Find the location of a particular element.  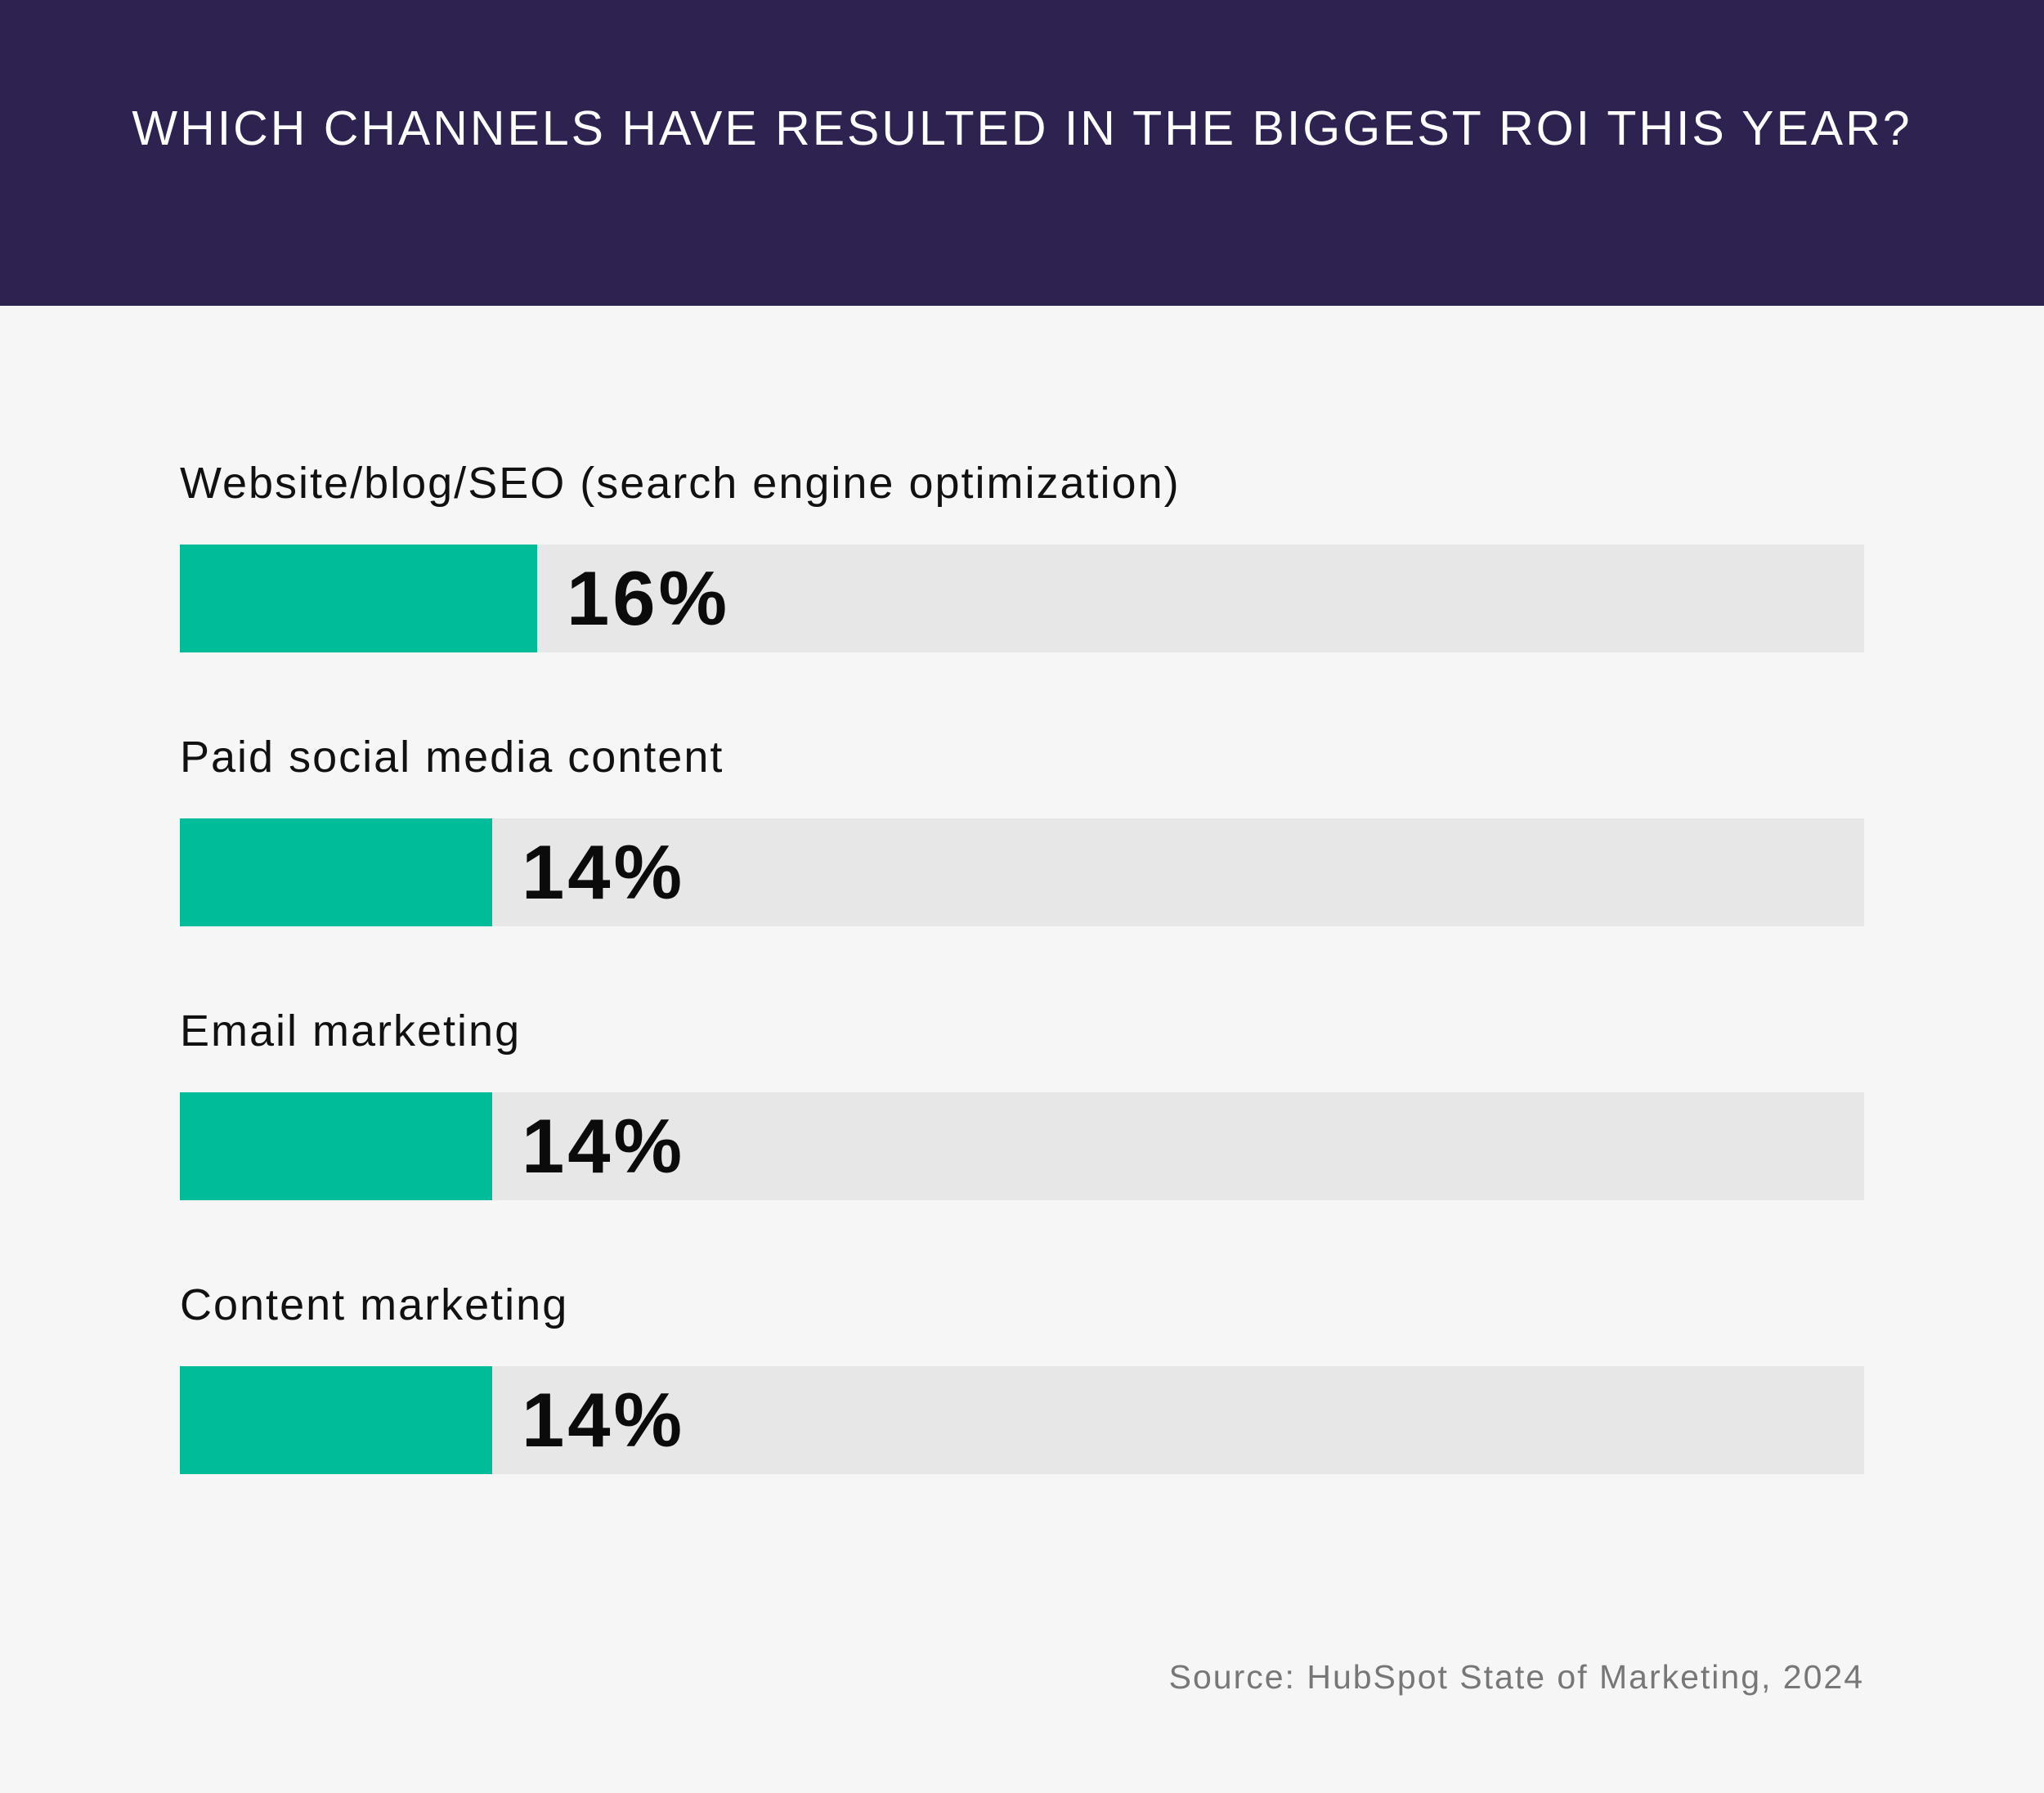

category-label: Content marketing is located at coordinates (375, 1304).